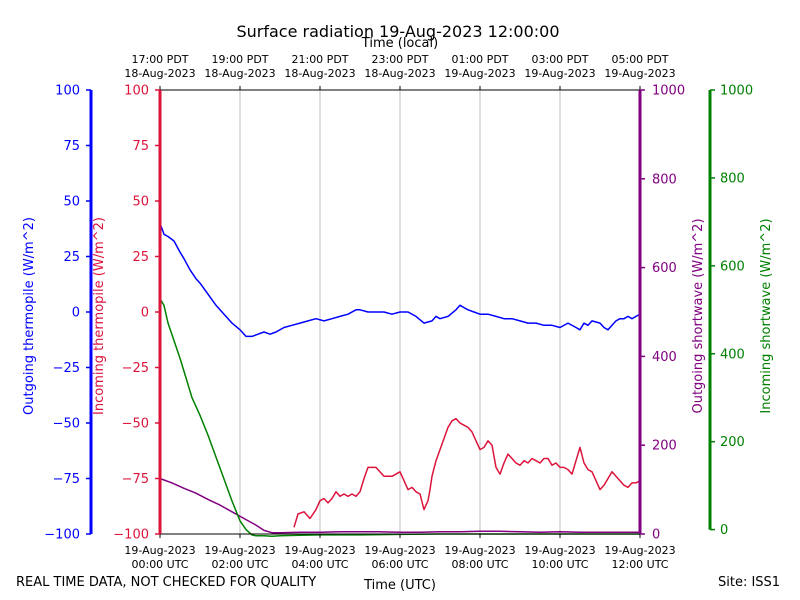  Describe the element at coordinates (399, 505) in the screenshot. I see `series-line-outgoing-shortwave` at that location.